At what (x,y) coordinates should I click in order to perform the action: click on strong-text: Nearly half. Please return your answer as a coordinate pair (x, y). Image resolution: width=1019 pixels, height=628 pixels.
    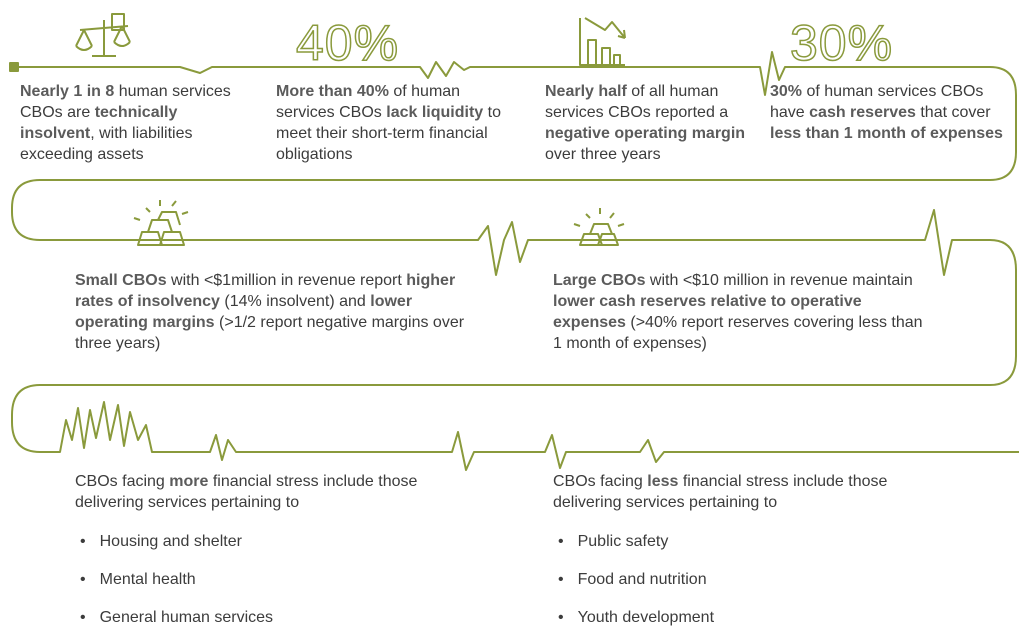
    Looking at the image, I should click on (586, 91).